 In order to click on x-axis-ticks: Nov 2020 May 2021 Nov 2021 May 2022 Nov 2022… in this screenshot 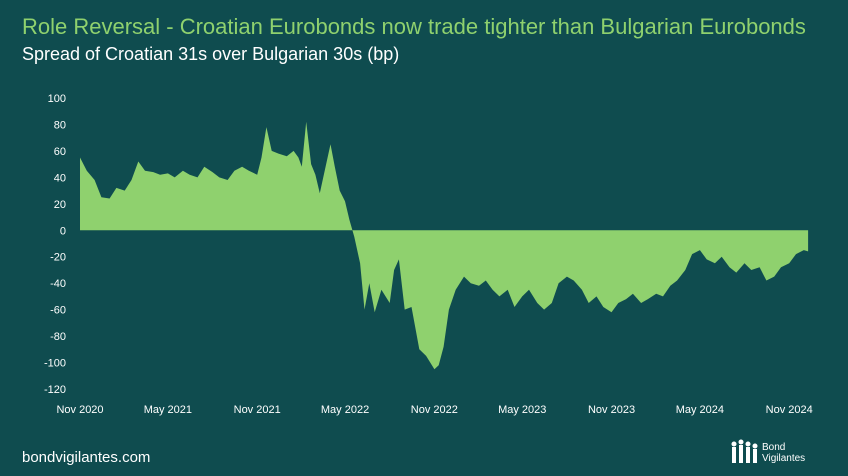, I will do `click(434, 410)`.